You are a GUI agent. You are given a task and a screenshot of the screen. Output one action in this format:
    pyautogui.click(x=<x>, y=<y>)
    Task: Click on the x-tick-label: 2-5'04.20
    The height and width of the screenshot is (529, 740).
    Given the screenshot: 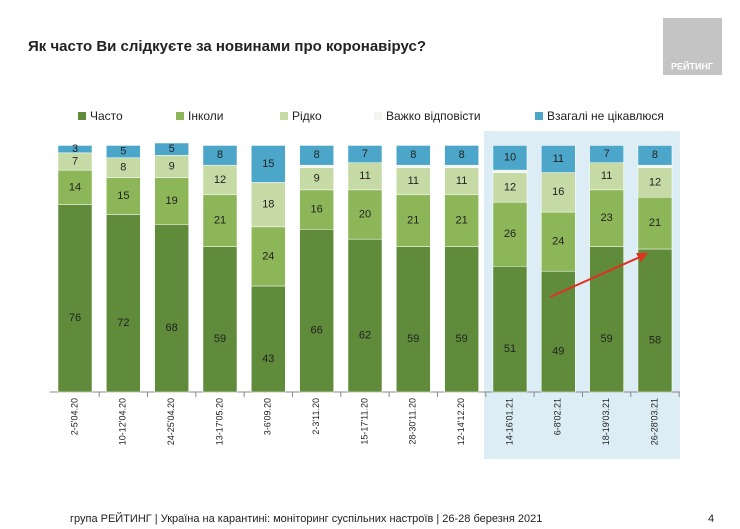 What is the action you would take?
    pyautogui.click(x=74, y=416)
    